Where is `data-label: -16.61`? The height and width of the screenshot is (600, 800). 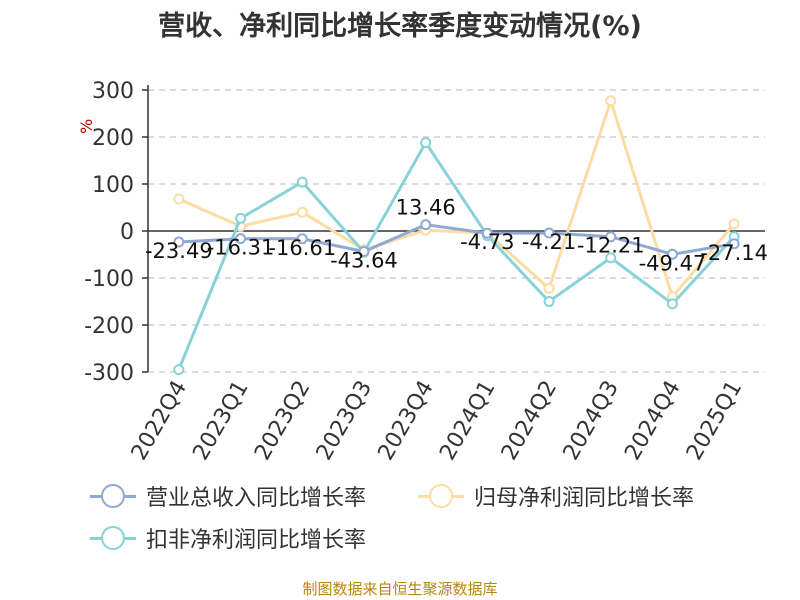
data-label: -16.61 is located at coordinates (302, 248).